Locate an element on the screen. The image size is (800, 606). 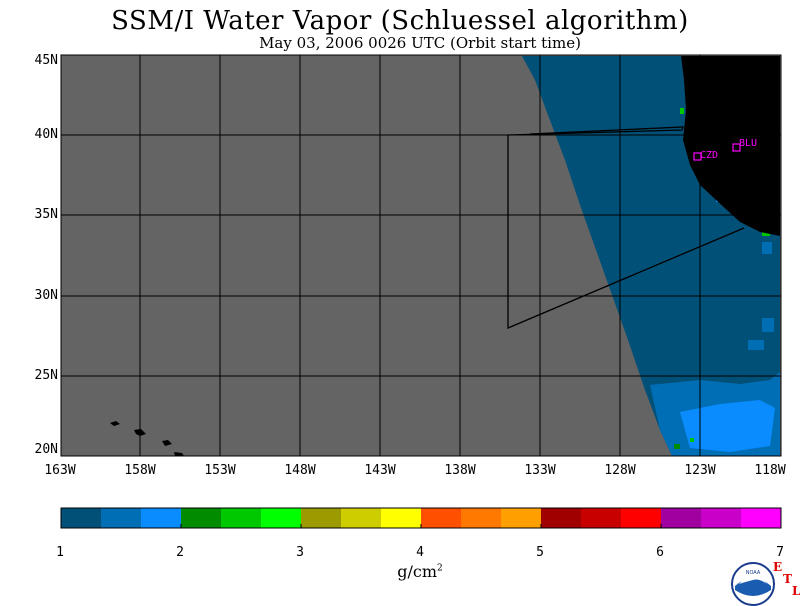
colorbar-tick-6: 6 is located at coordinates (660, 552).